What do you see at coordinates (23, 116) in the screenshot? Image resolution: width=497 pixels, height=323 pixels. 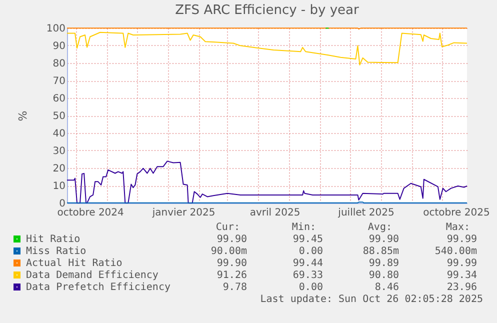 I see `y-axis-title: %` at bounding box center [23, 116].